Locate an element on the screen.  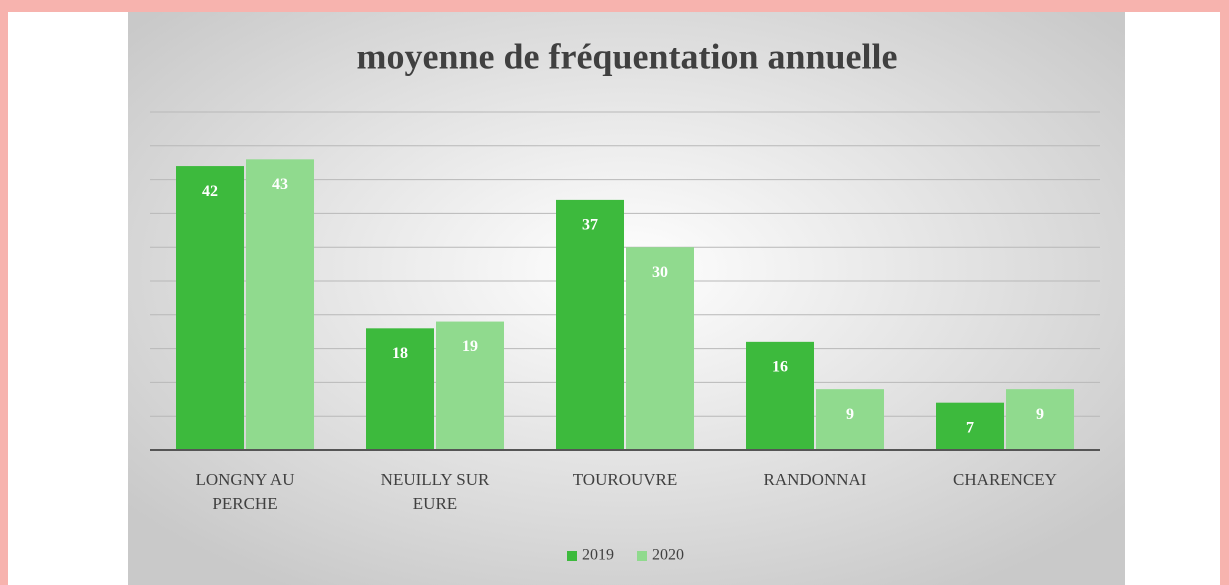
chart-title: moyenne de fréquentation annuelle is located at coordinates (626, 56).